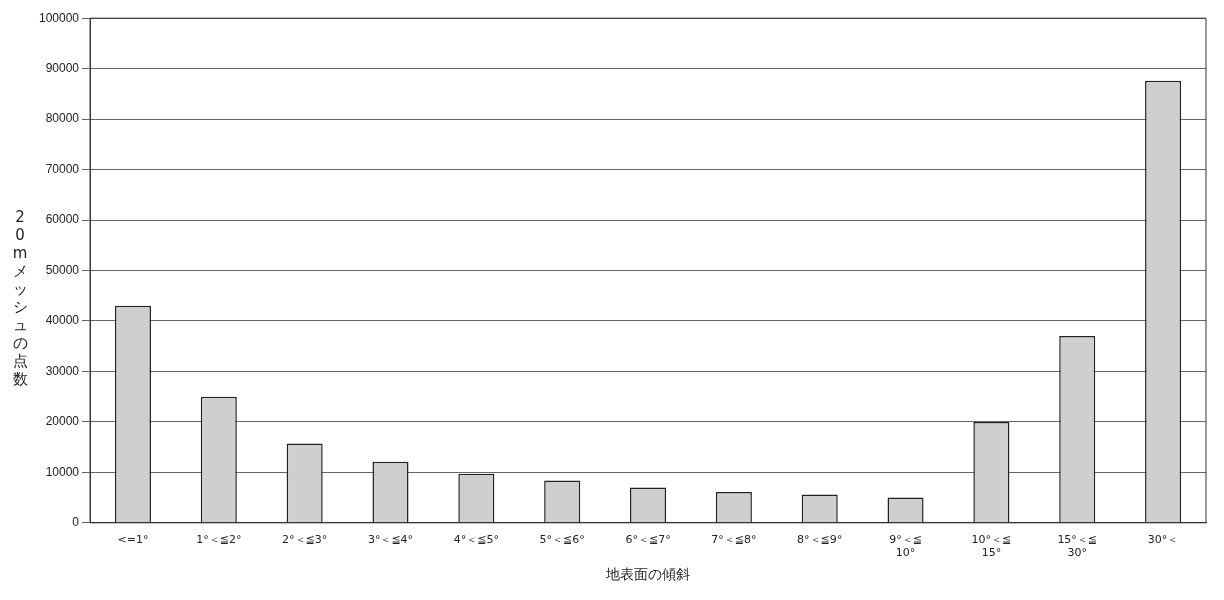 The width and height of the screenshot is (1224, 600). What do you see at coordinates (1077, 546) in the screenshot?
I see `x-tick-label: 15°＜≦ 30°` at bounding box center [1077, 546].